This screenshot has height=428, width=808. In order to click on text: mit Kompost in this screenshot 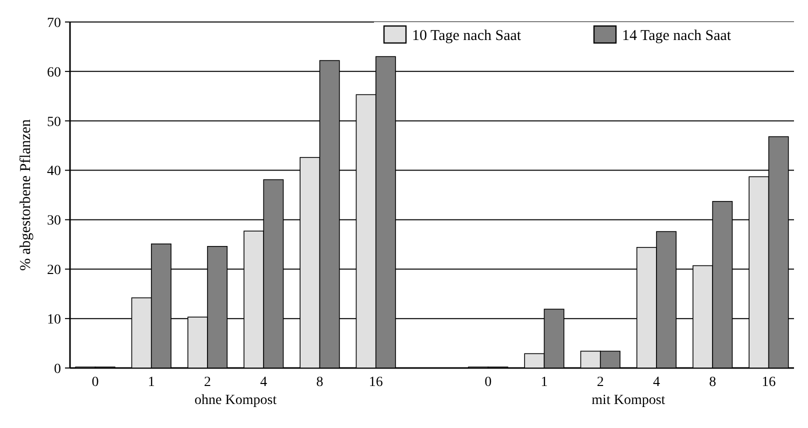, I will do `click(629, 400)`.